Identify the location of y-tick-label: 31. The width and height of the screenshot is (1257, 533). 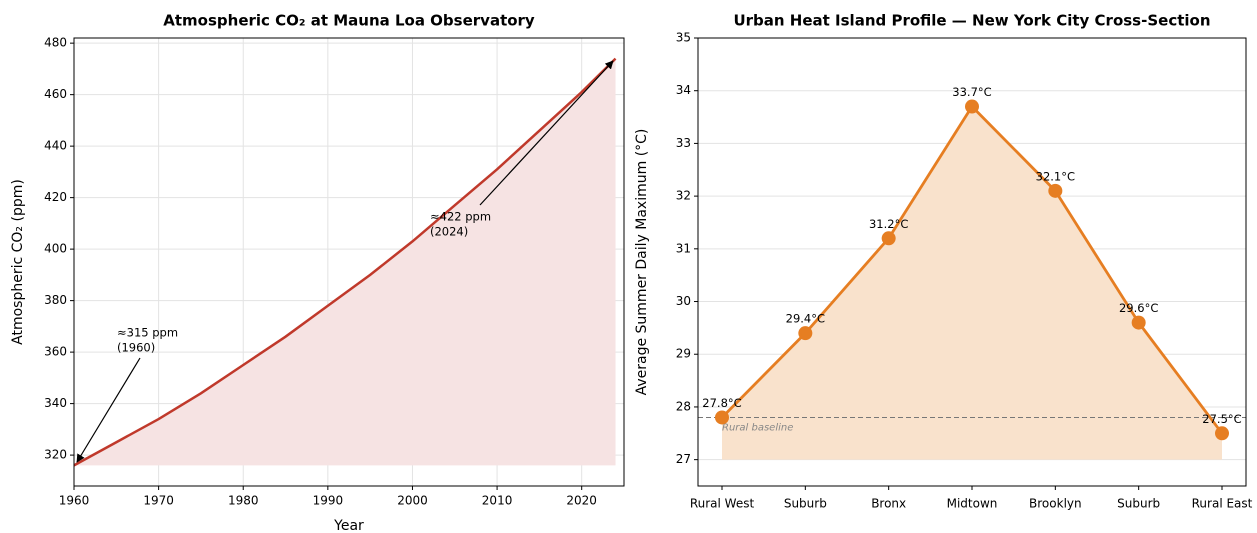
(683, 248).